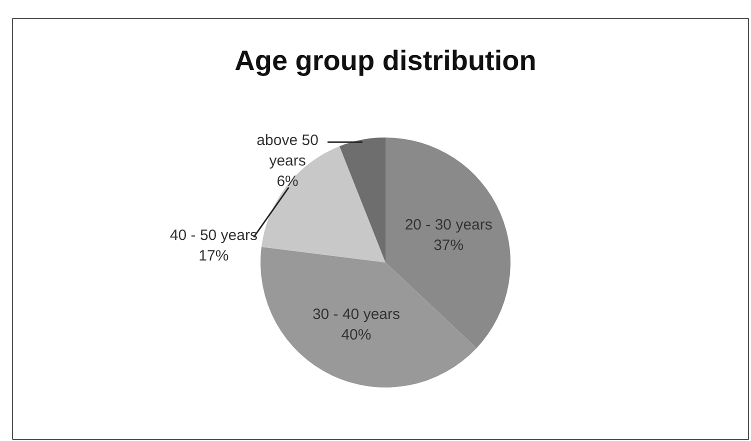 The width and height of the screenshot is (751, 441). Describe the element at coordinates (214, 235) in the screenshot. I see `slice-label: 40 - 50 years` at that location.